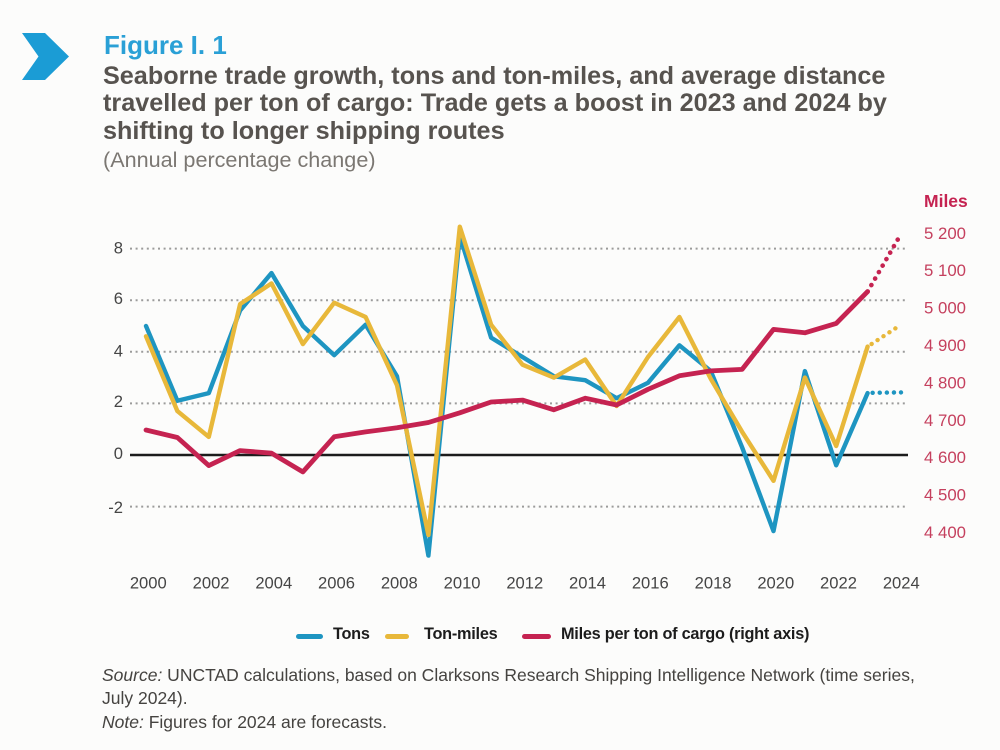 Image resolution: width=1000 pixels, height=750 pixels. I want to click on svg-text: 2020, so click(775, 583).